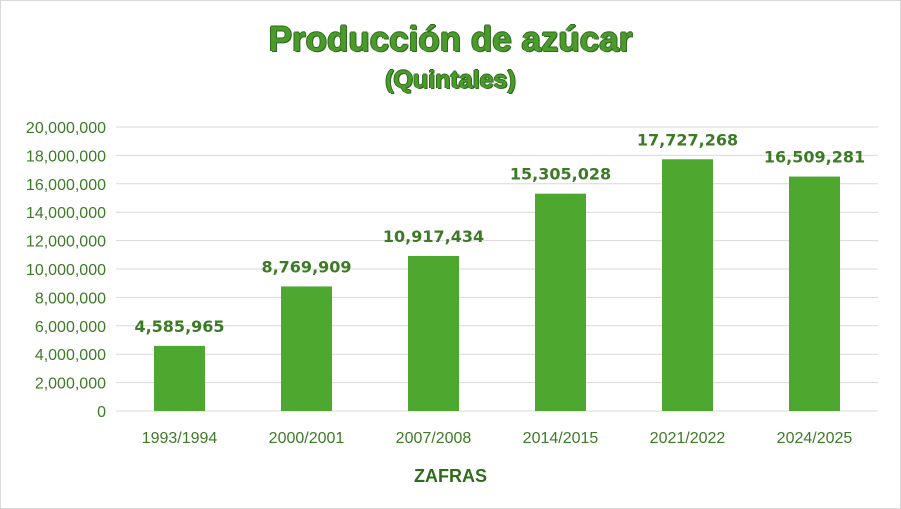 The height and width of the screenshot is (509, 901). I want to click on y-tick-label: 2,000,000, so click(70, 384).